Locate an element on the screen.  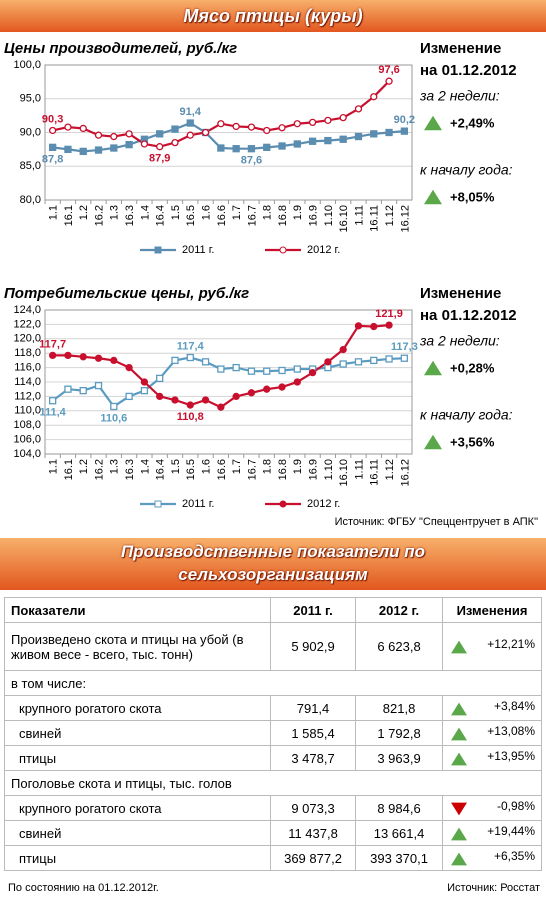
x-tick-label: 1.4 is located at coordinates (145, 466).